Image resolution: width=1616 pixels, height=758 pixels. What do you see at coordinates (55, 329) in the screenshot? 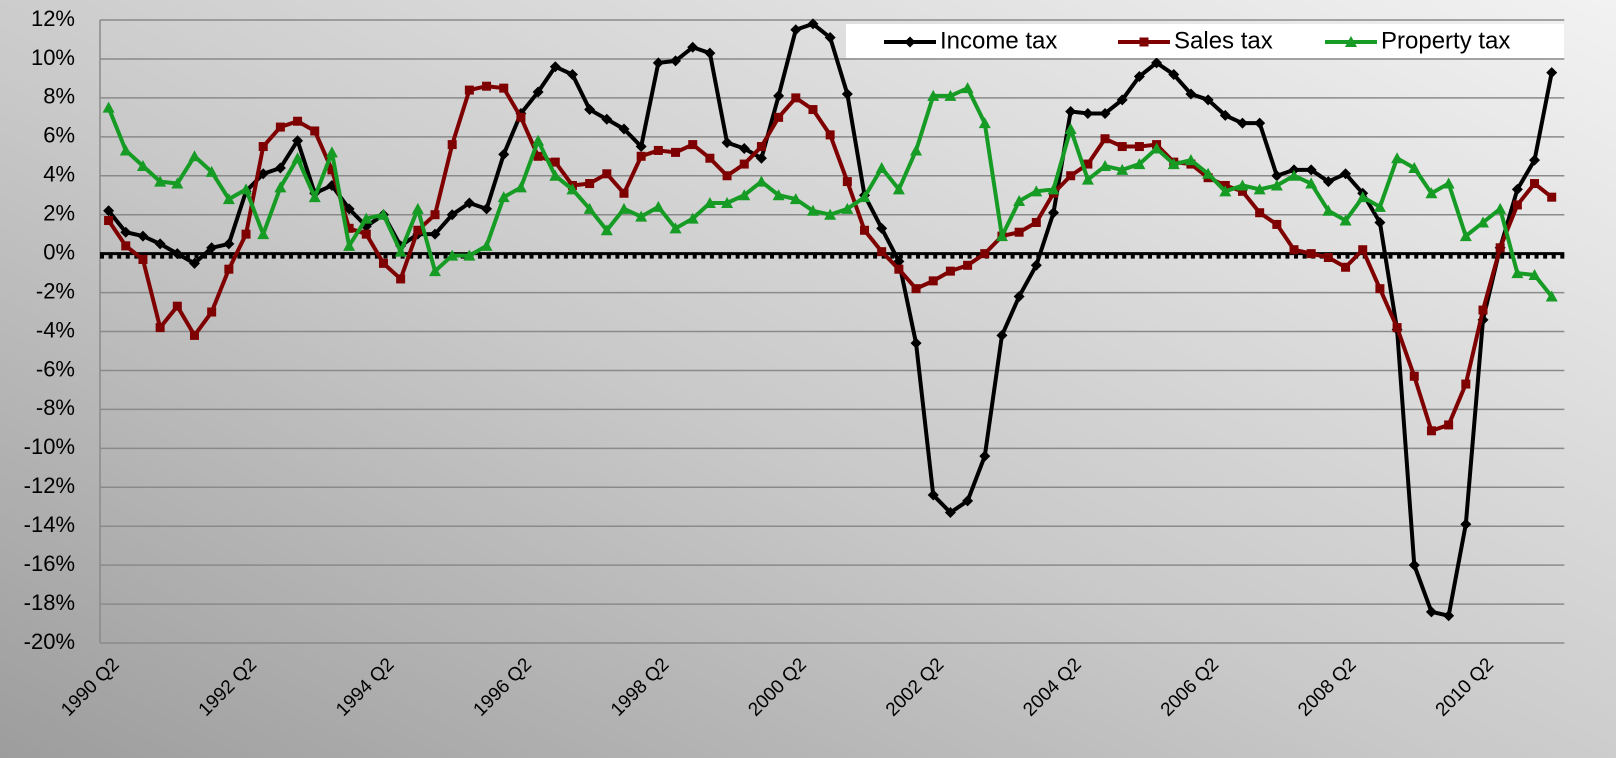
I see `y-tick-label: -4%` at bounding box center [55, 329].